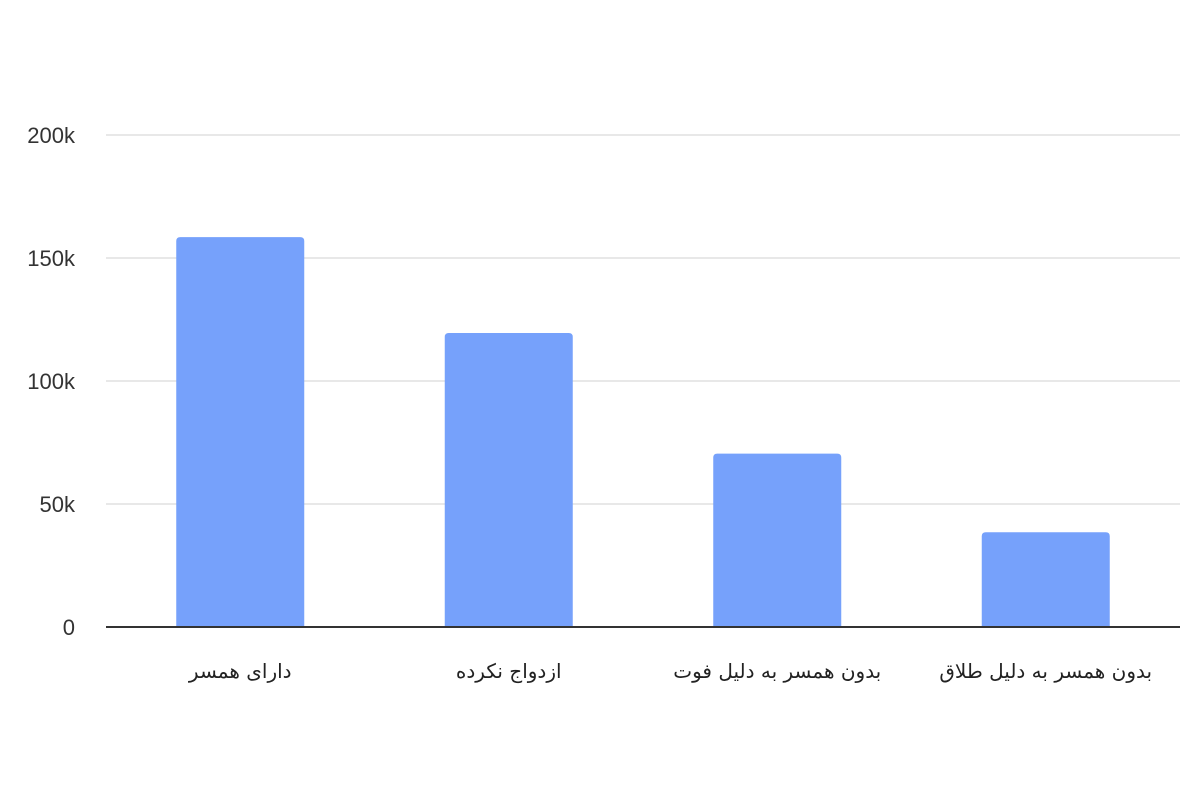  What do you see at coordinates (51, 381) in the screenshot?
I see `y-tick-label: 100k` at bounding box center [51, 381].